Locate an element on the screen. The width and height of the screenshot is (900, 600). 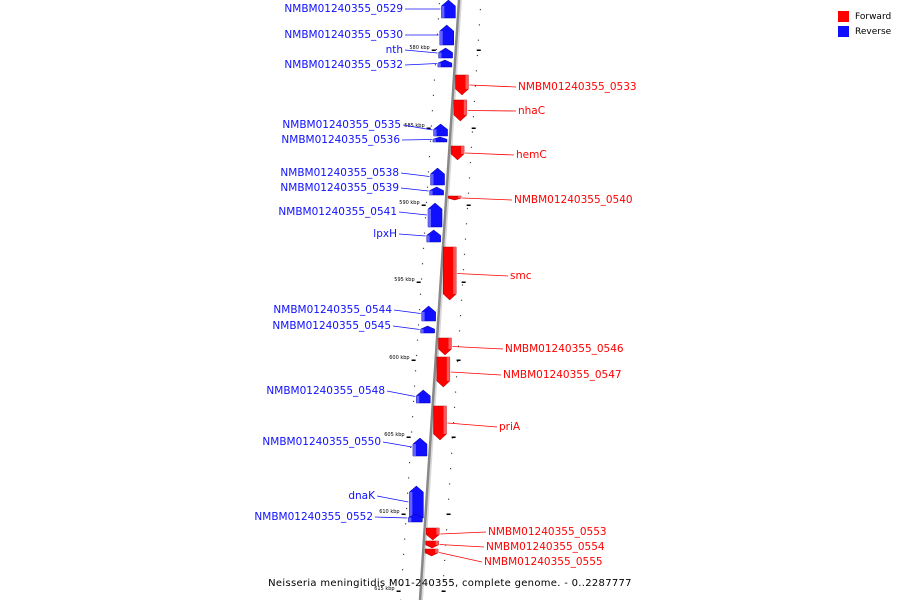
gene-NMBM01240355_0548: NMBM01240355_0548 is located at coordinates (348, 394).